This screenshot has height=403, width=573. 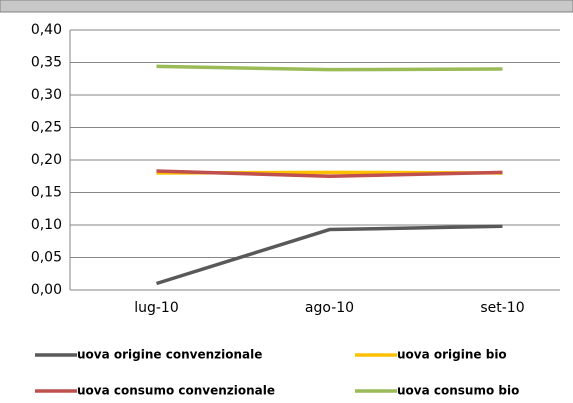 What do you see at coordinates (46, 95) in the screenshot?
I see `y-tick-label: 0,30` at bounding box center [46, 95].